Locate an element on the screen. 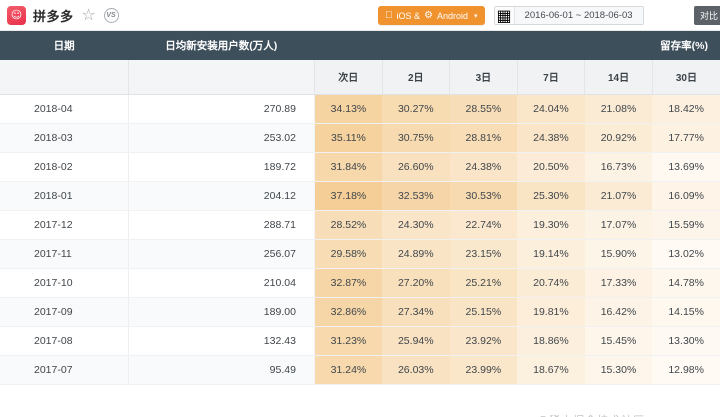 The height and width of the screenshot is (417, 720). cell-retention-3日: 22.74% is located at coordinates (483, 225).